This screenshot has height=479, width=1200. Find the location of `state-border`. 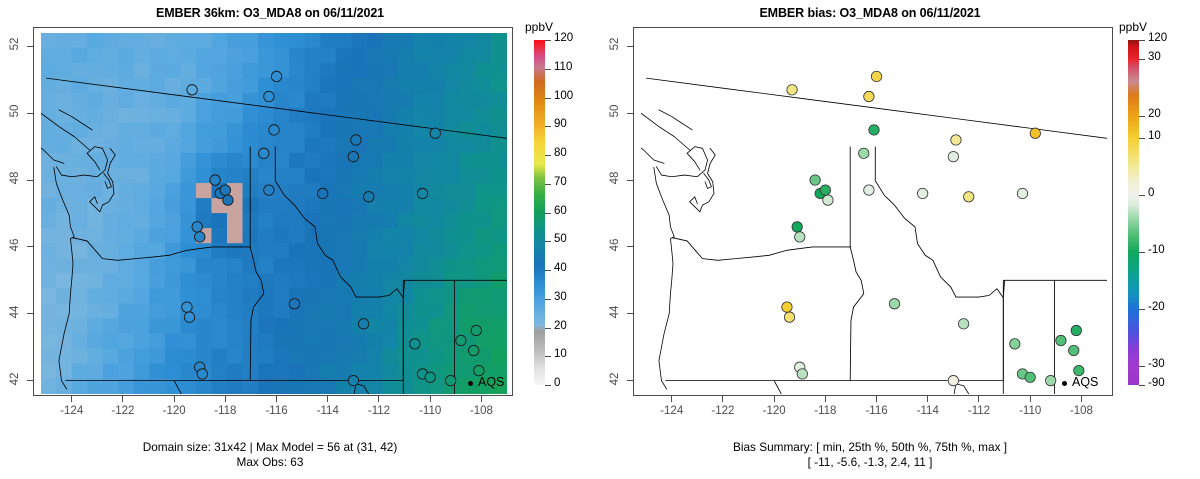

state-border is located at coordinates (761, 249).